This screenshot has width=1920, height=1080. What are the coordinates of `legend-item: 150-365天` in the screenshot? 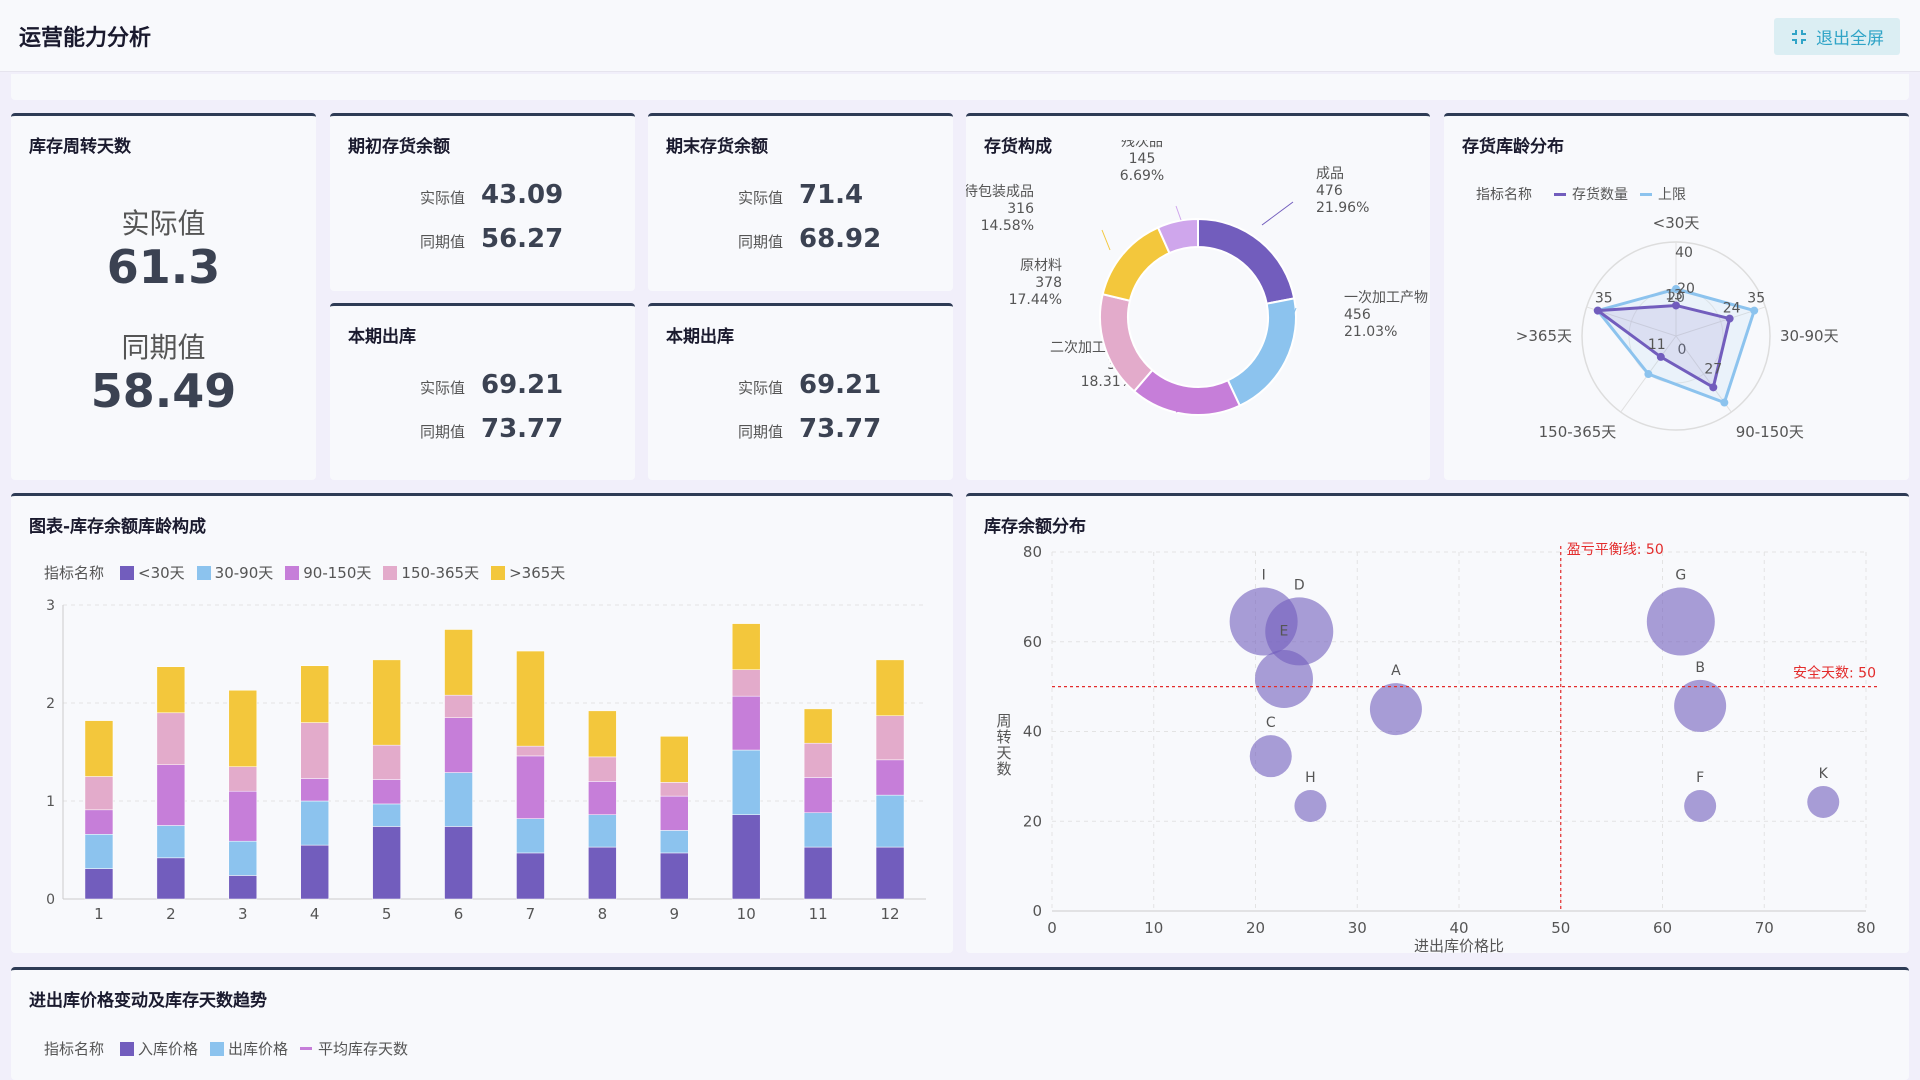 It's located at (431, 572).